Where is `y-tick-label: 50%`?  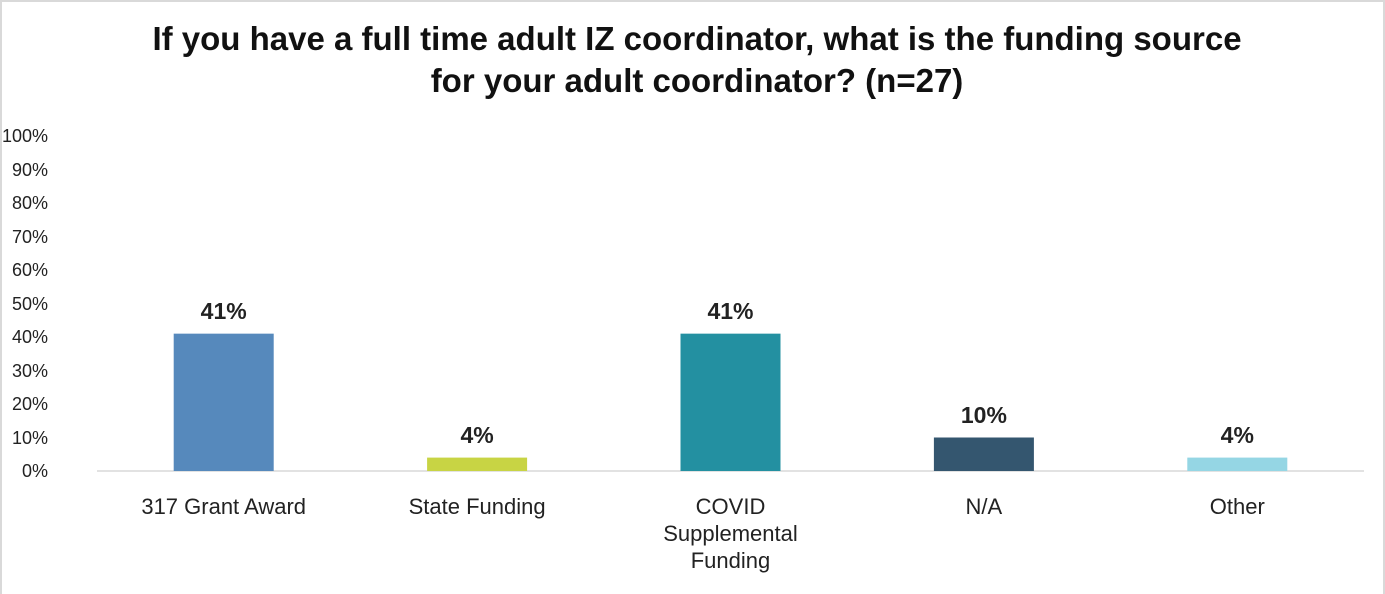 y-tick-label: 50% is located at coordinates (29, 303).